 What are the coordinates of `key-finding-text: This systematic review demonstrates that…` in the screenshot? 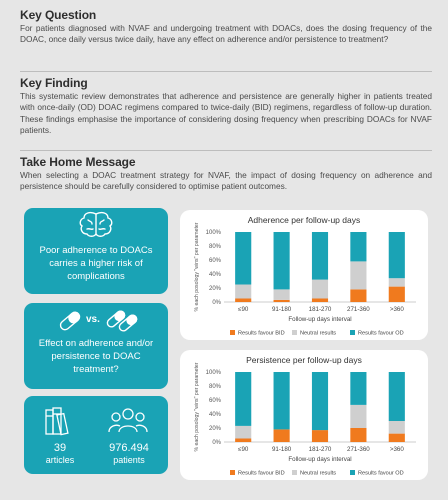 It's located at (226, 113).